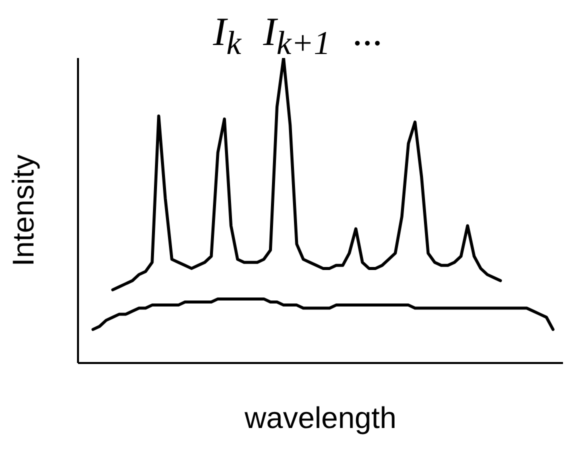  What do you see at coordinates (296, 35) in the screenshot?
I see `annotation: I$_{k+1}$` at bounding box center [296, 35].